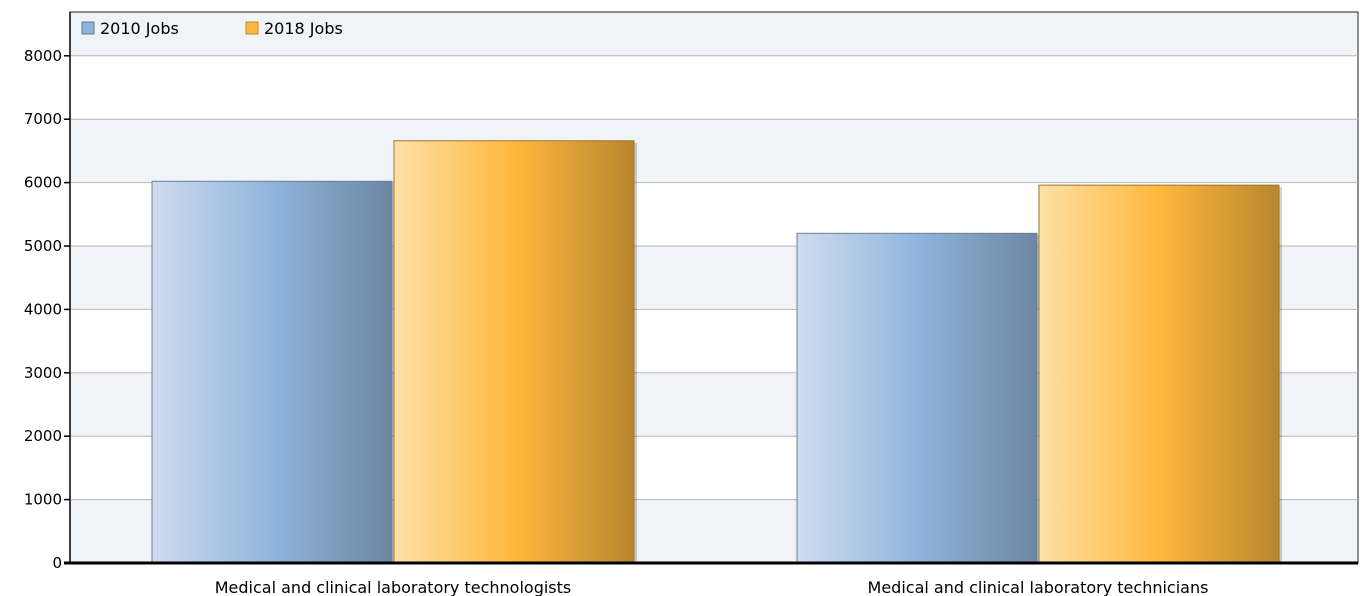 Image resolution: width=1367 pixels, height=596 pixels. What do you see at coordinates (43, 56) in the screenshot?
I see `y-tick-label: 8000` at bounding box center [43, 56].